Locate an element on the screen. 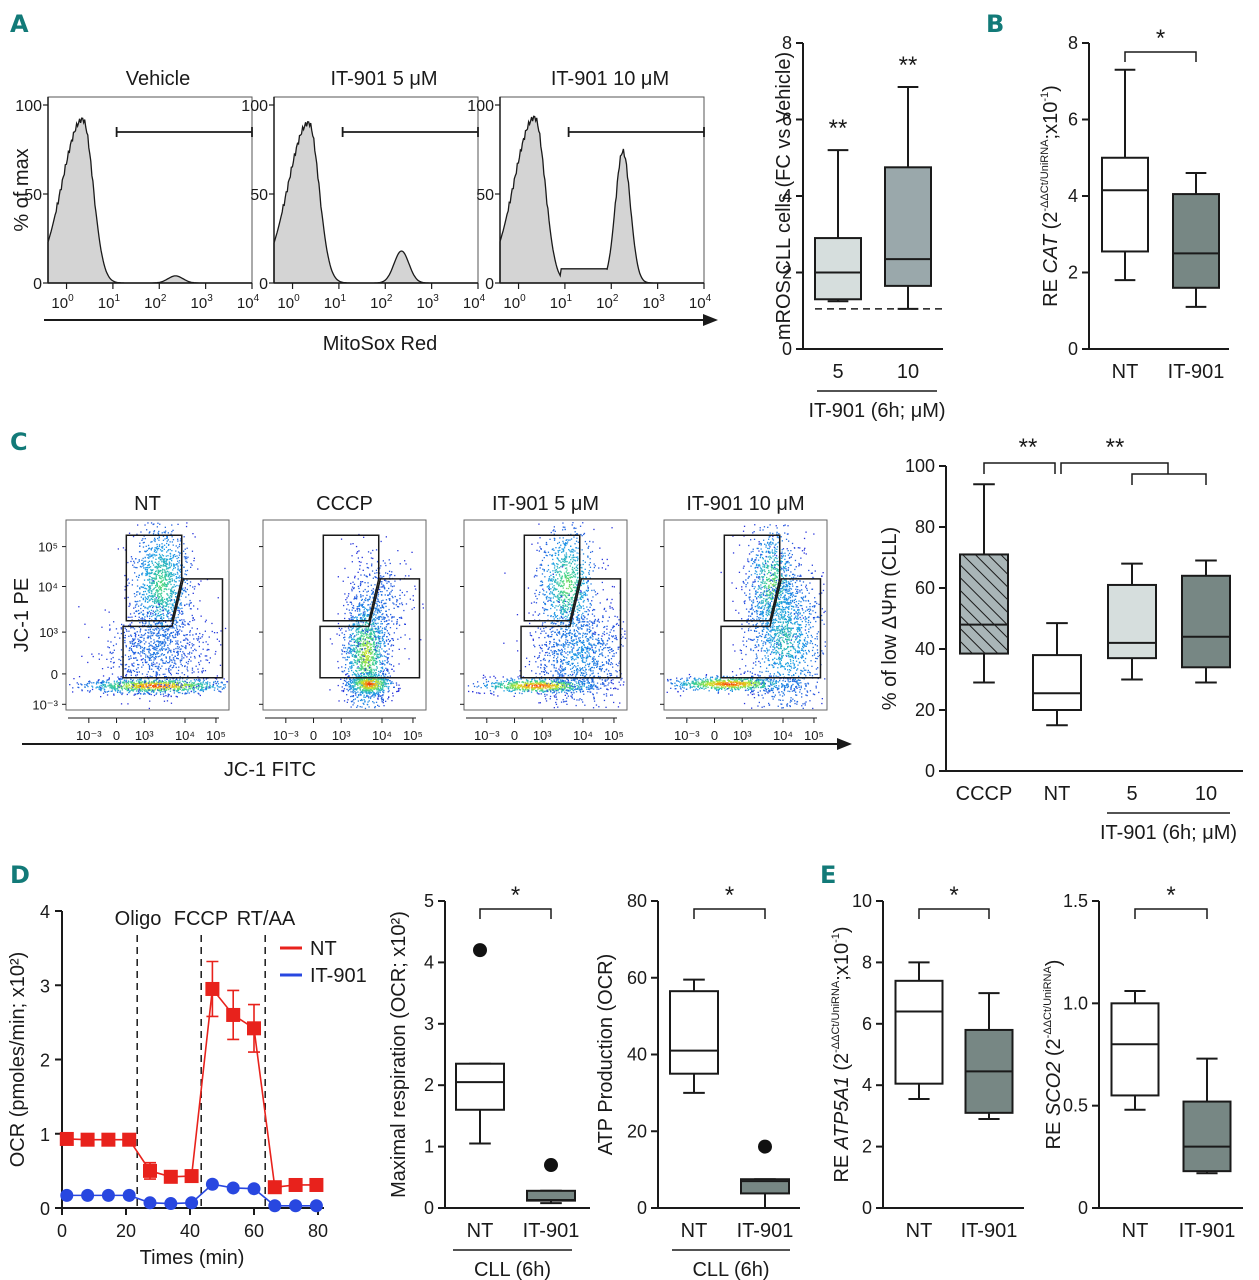  y-tick-label: 6 is located at coordinates (1073, 120).